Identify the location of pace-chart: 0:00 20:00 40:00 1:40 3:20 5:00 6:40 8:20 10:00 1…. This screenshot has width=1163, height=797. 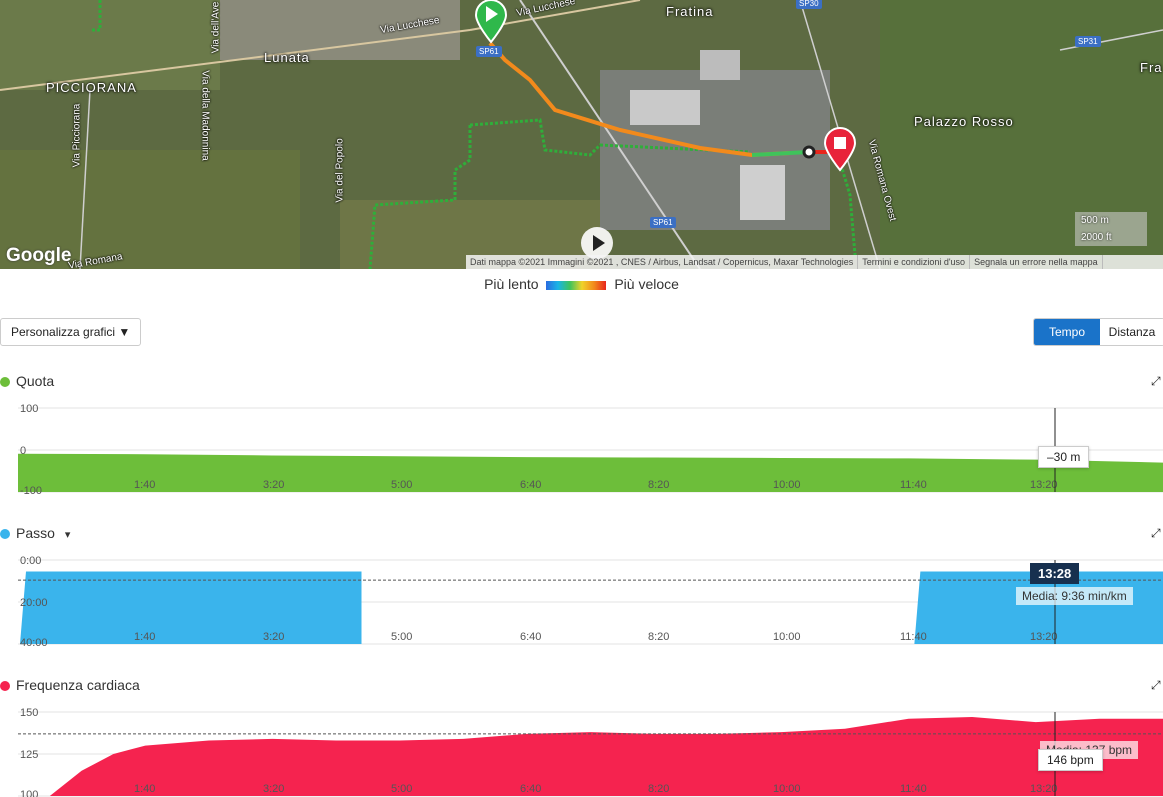
(590, 602).